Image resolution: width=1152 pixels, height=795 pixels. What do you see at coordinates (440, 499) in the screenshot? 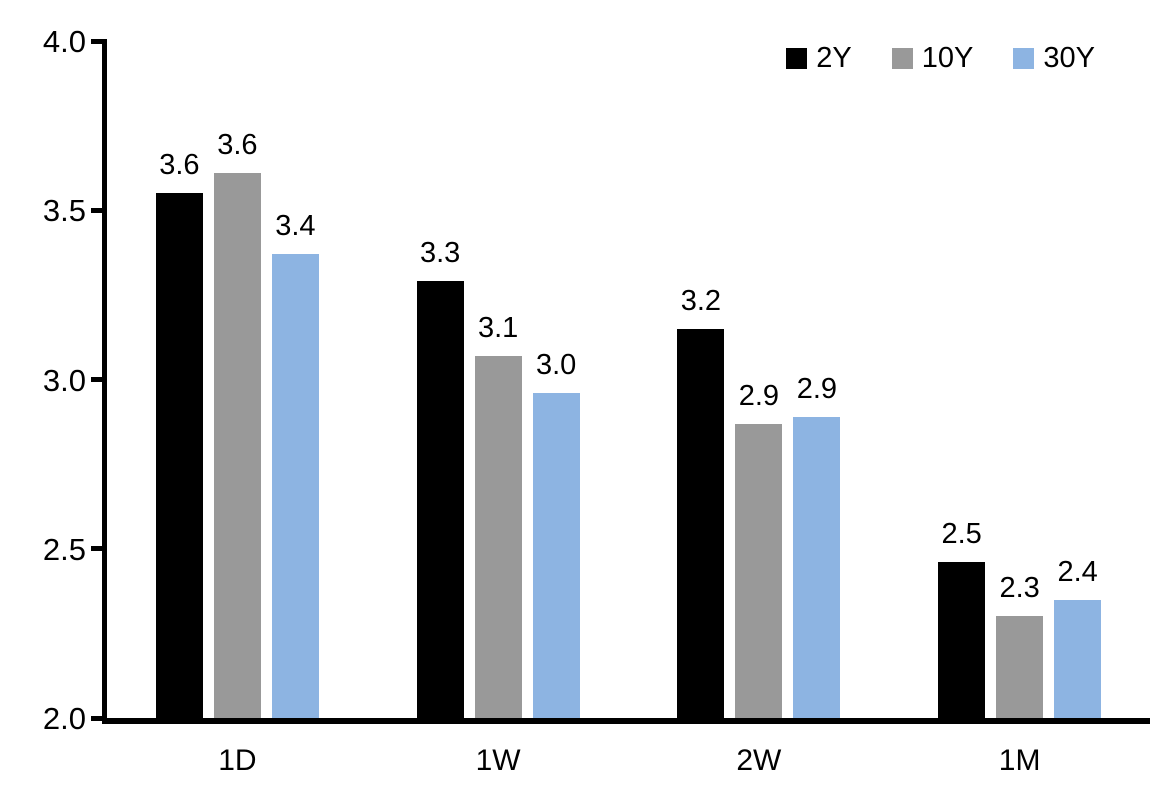
I see `bar-2y-1w` at bounding box center [440, 499].